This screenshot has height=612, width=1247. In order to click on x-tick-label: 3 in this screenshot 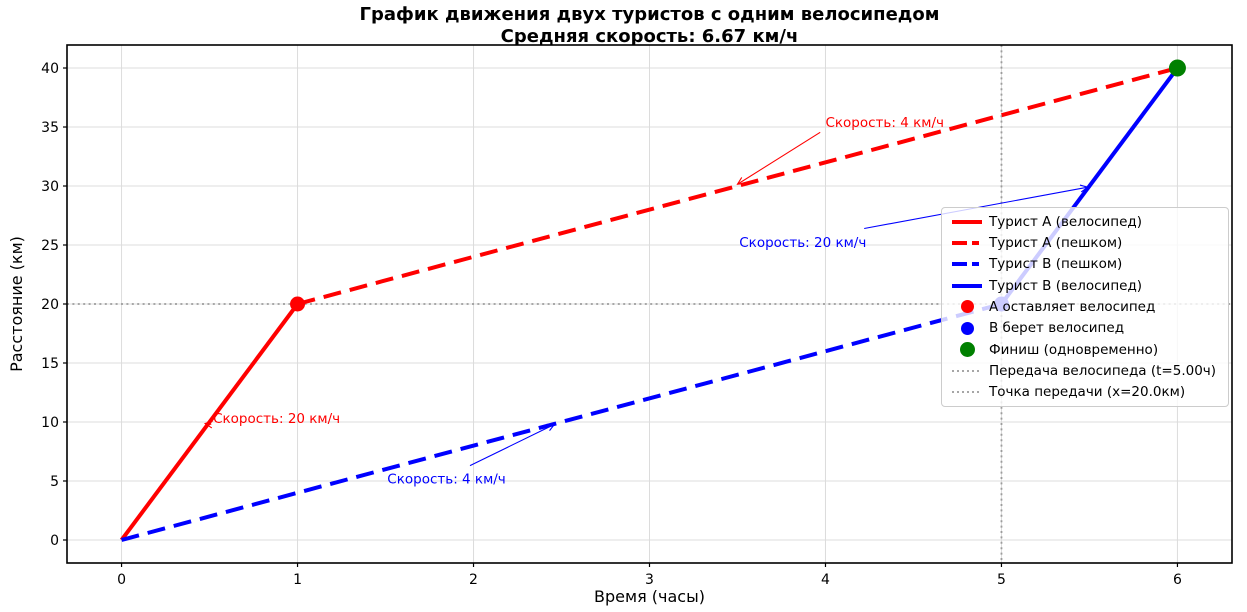, I will do `click(649, 580)`.